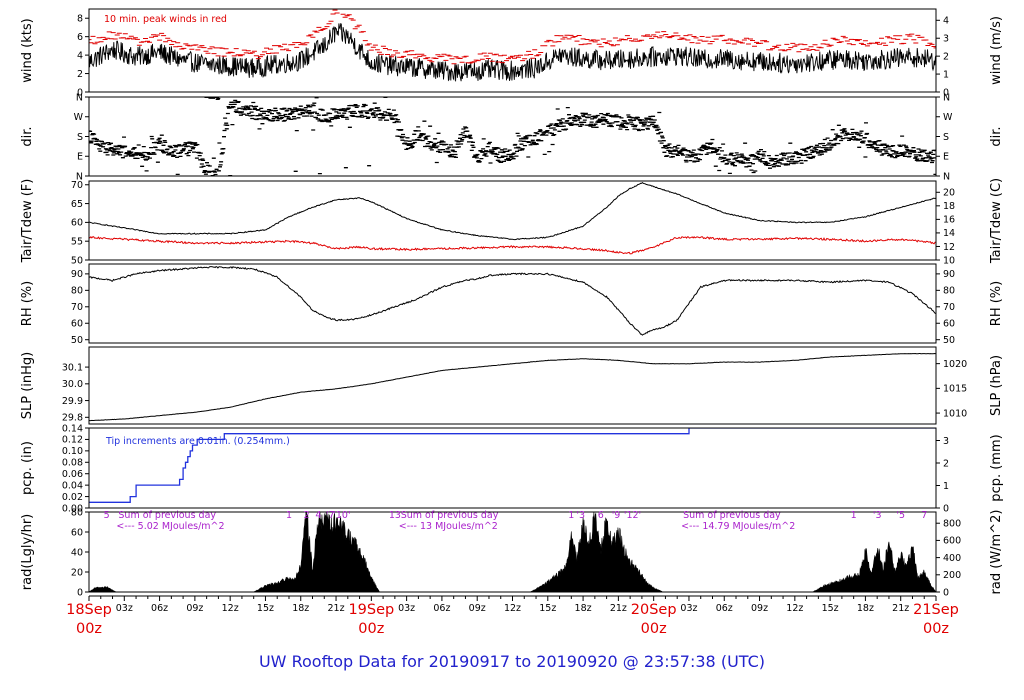  What do you see at coordinates (89, 610) in the screenshot?
I see `day-label-date: 18Sep` at bounding box center [89, 610].